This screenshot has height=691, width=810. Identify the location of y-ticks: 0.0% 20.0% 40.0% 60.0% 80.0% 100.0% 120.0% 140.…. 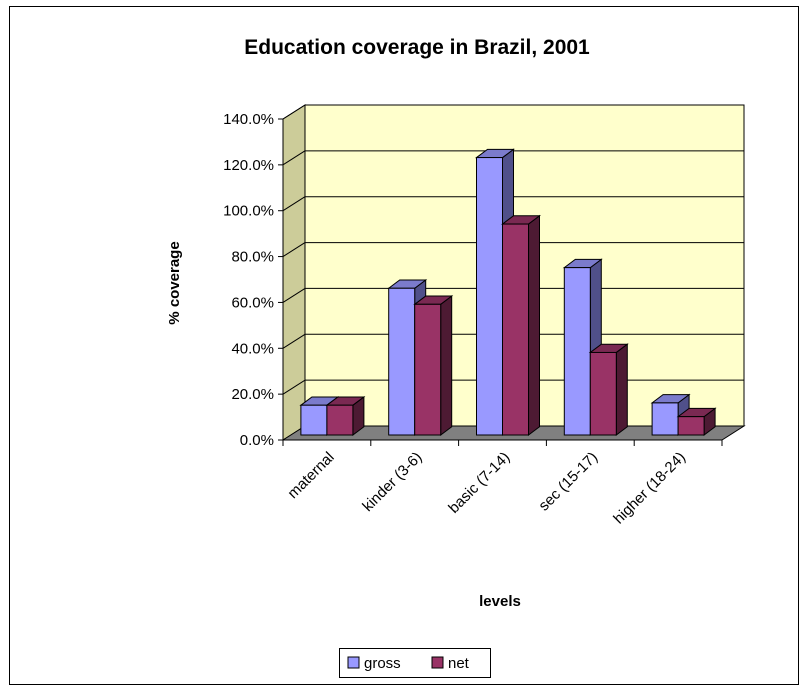
(253, 280).